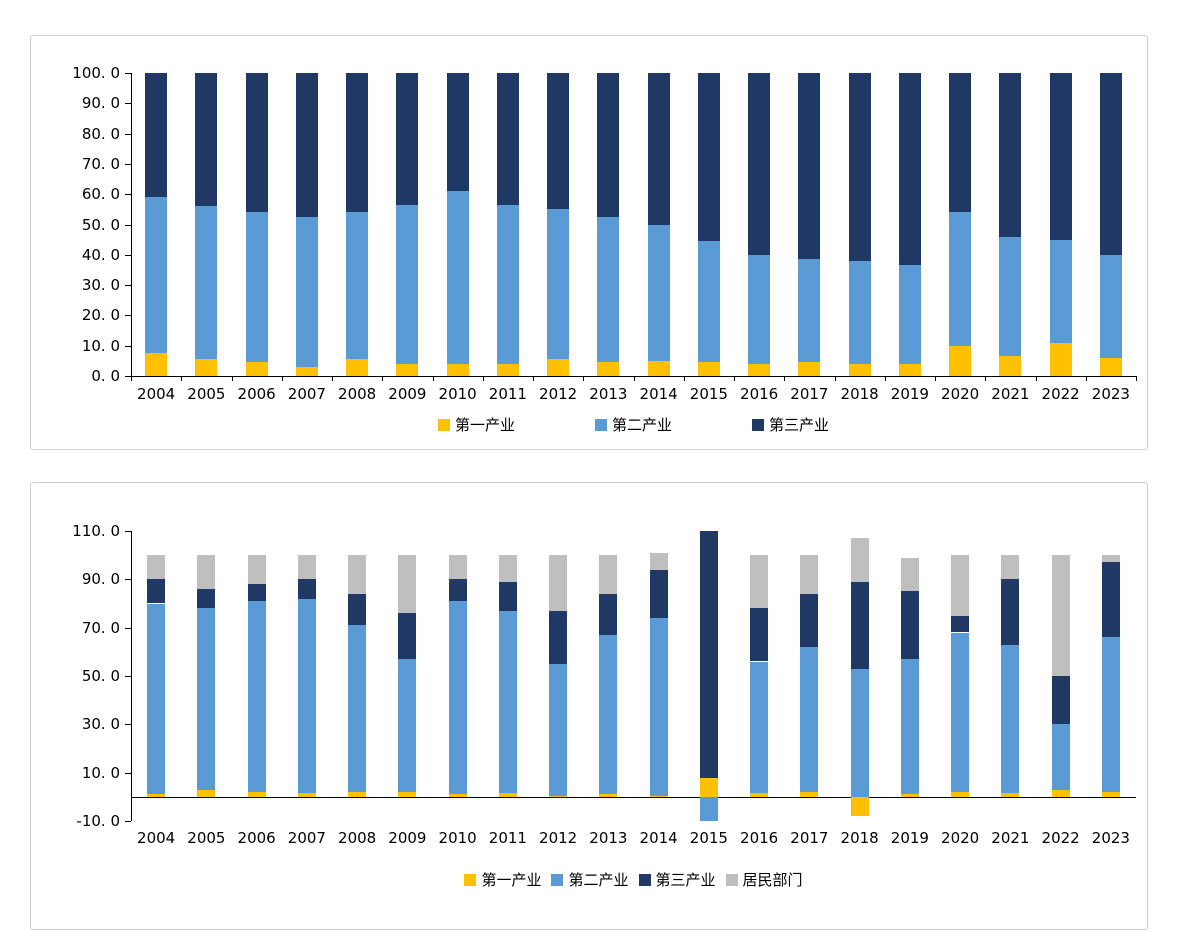 The width and height of the screenshot is (1177, 932). I want to click on y-tick-label: 10. 0, so click(100, 345).